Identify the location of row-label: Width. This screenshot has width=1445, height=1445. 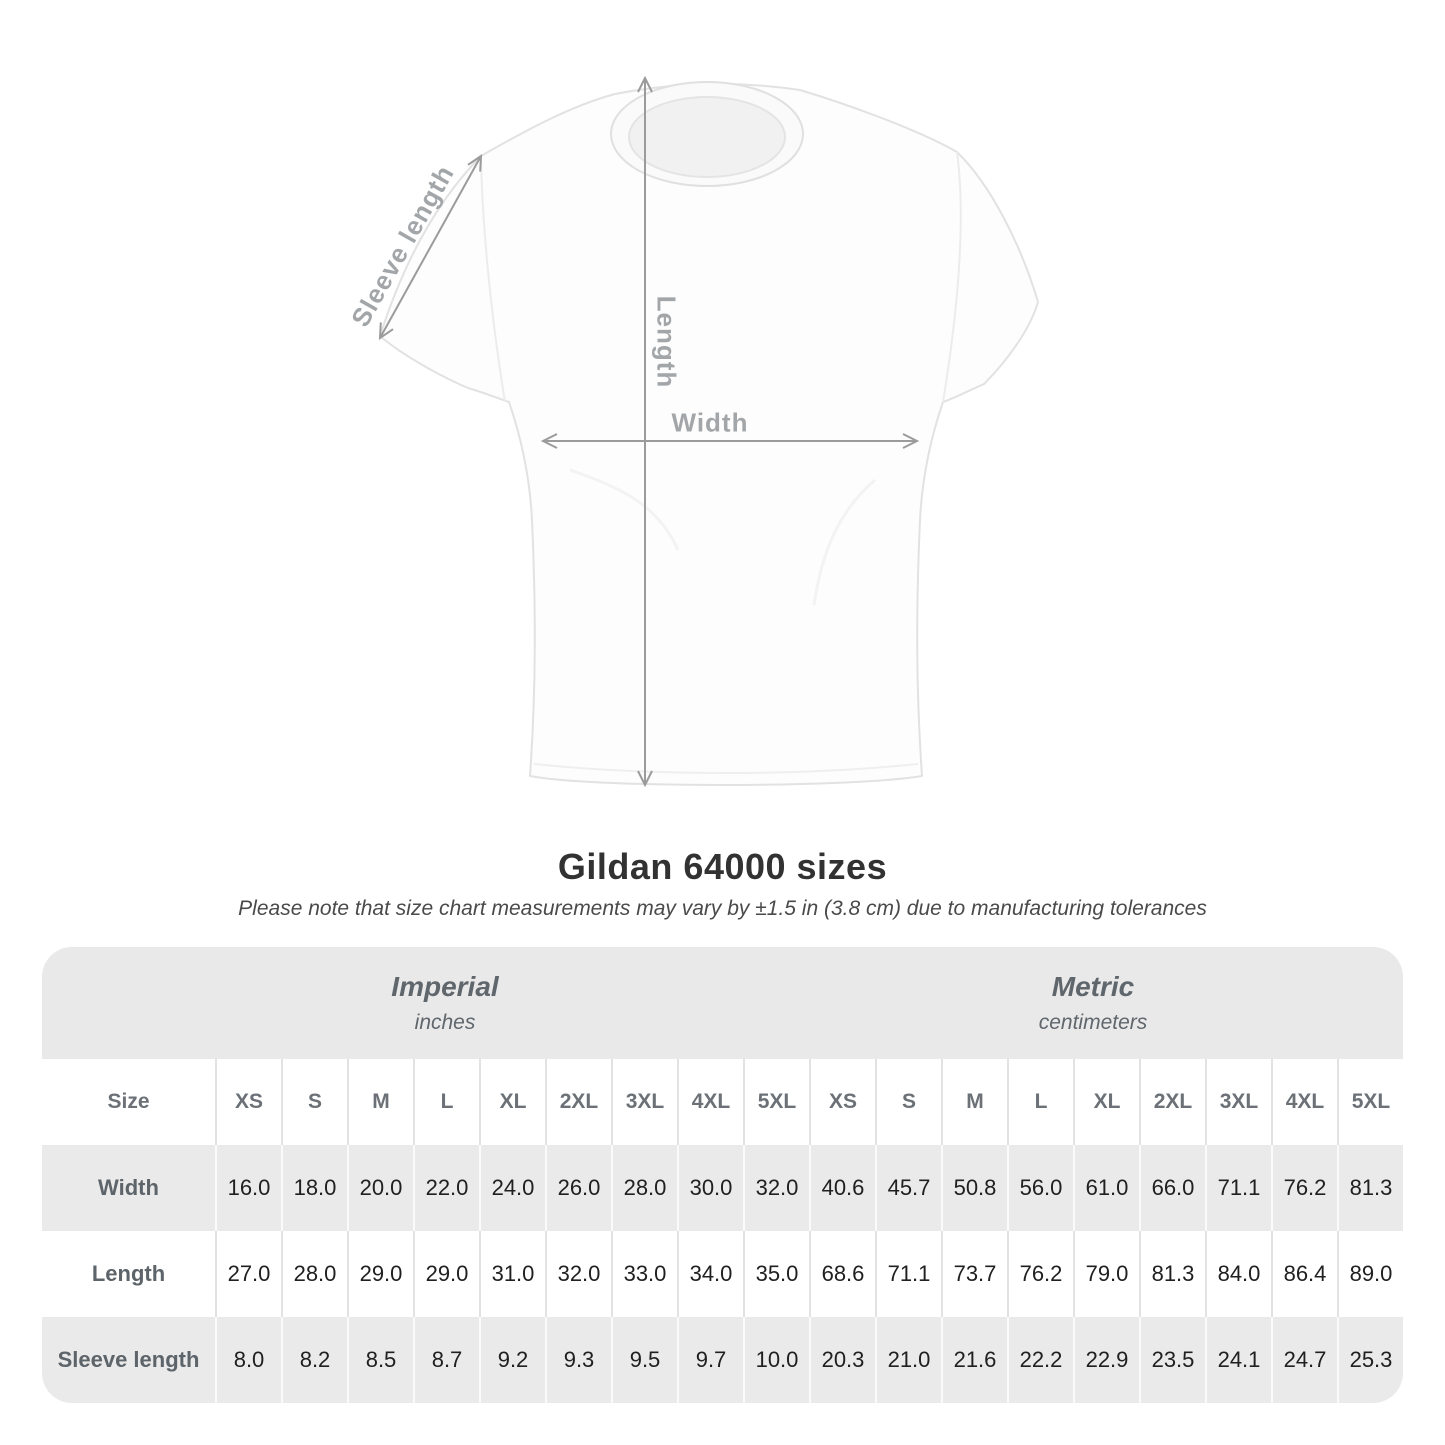
(128, 1187).